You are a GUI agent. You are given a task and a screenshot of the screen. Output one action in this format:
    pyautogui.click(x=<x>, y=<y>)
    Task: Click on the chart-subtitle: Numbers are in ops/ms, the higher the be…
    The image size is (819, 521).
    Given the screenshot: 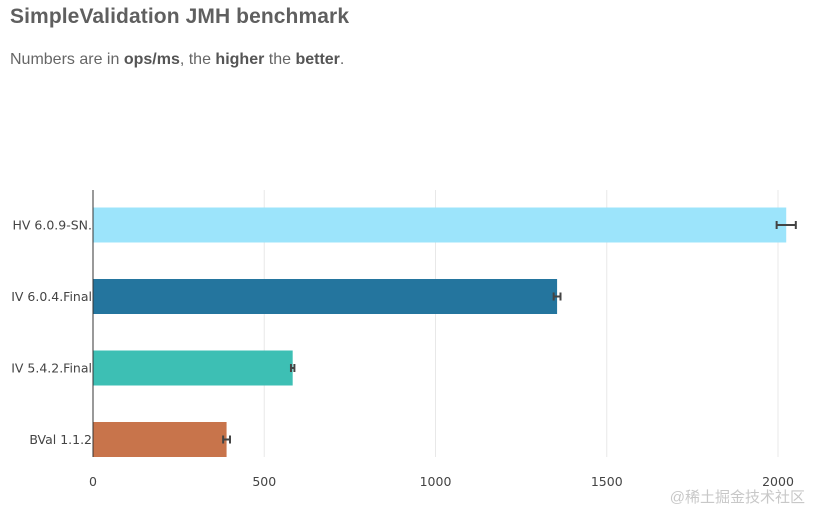 What is the action you would take?
    pyautogui.click(x=177, y=60)
    